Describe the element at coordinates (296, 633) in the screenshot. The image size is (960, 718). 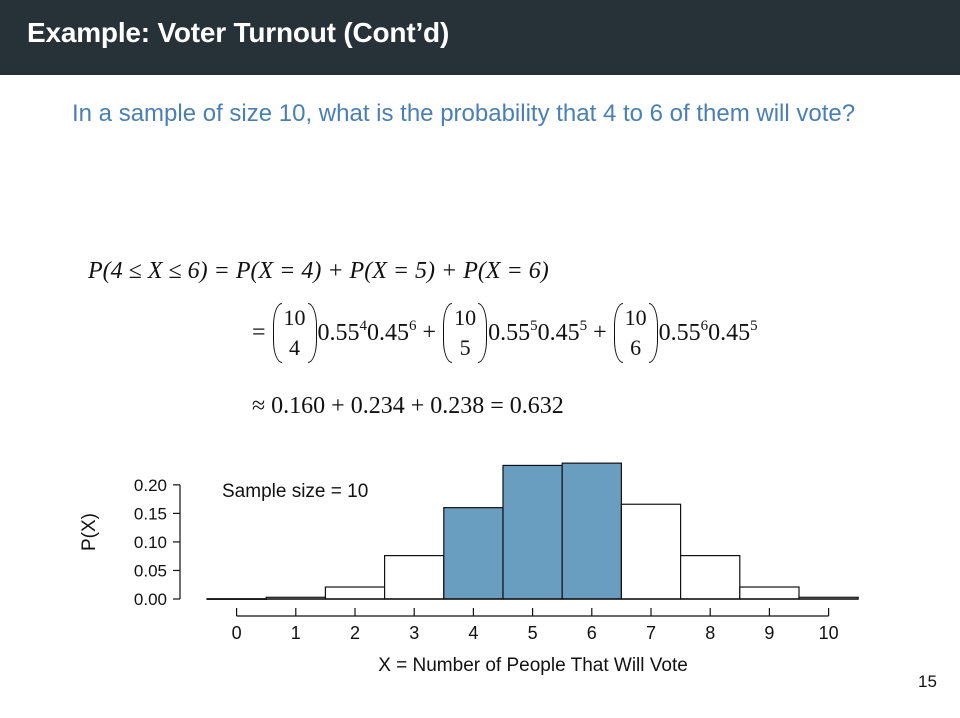
I see `x-tick-label: 1` at that location.